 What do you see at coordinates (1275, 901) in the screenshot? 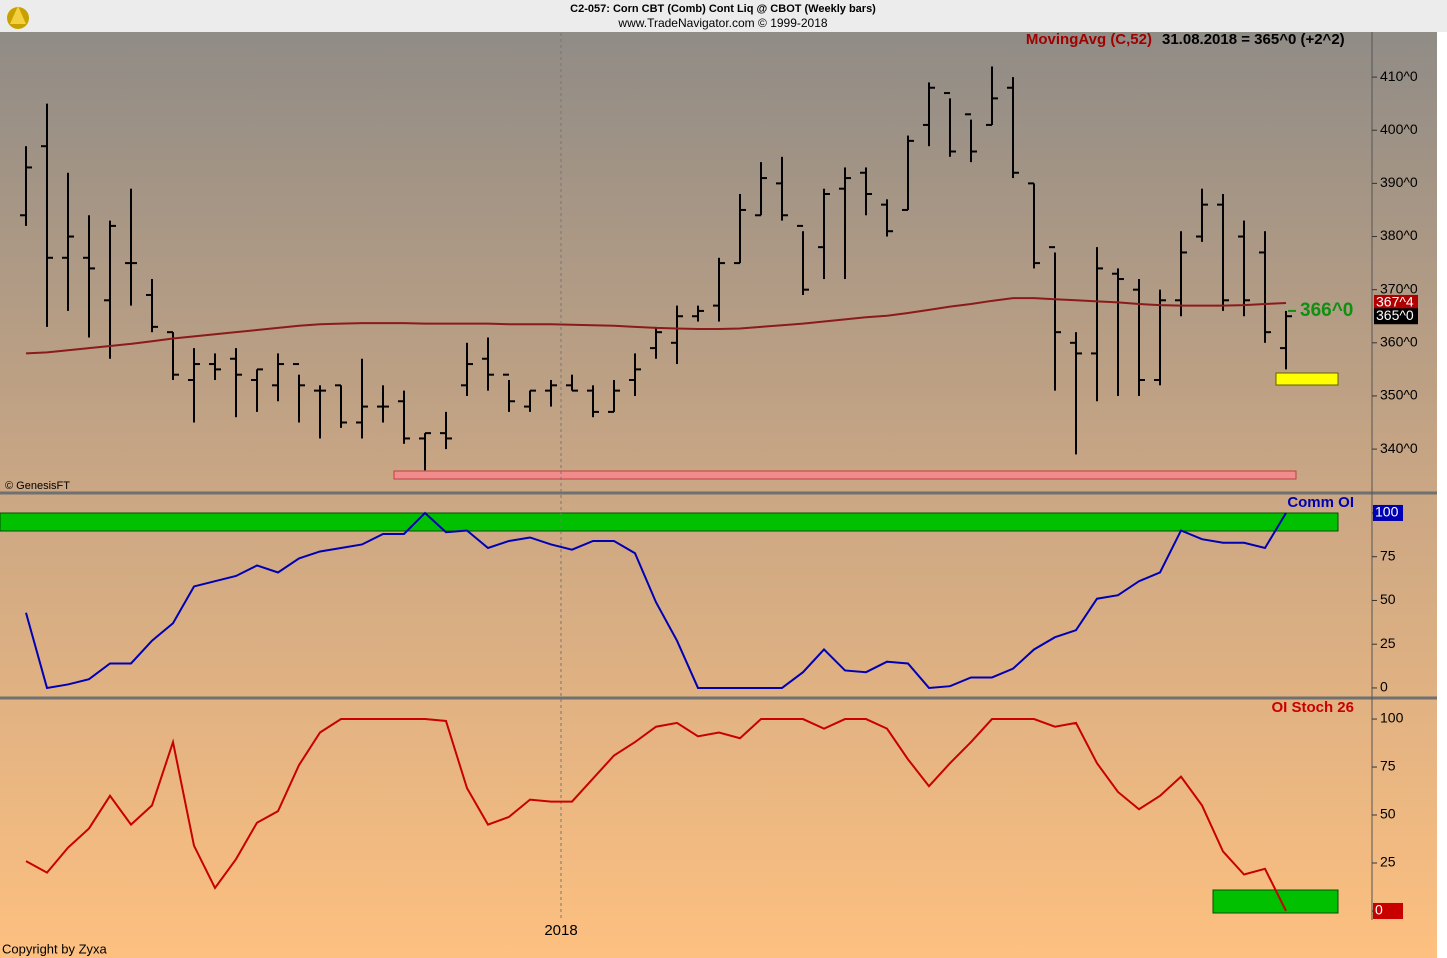
I see `stoch-low-zone` at bounding box center [1275, 901].